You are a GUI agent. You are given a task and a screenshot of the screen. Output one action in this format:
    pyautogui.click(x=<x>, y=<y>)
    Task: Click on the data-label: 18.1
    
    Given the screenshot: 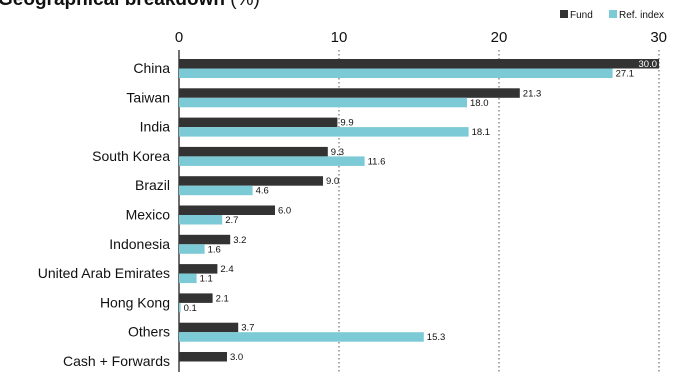 What is the action you would take?
    pyautogui.click(x=481, y=132)
    